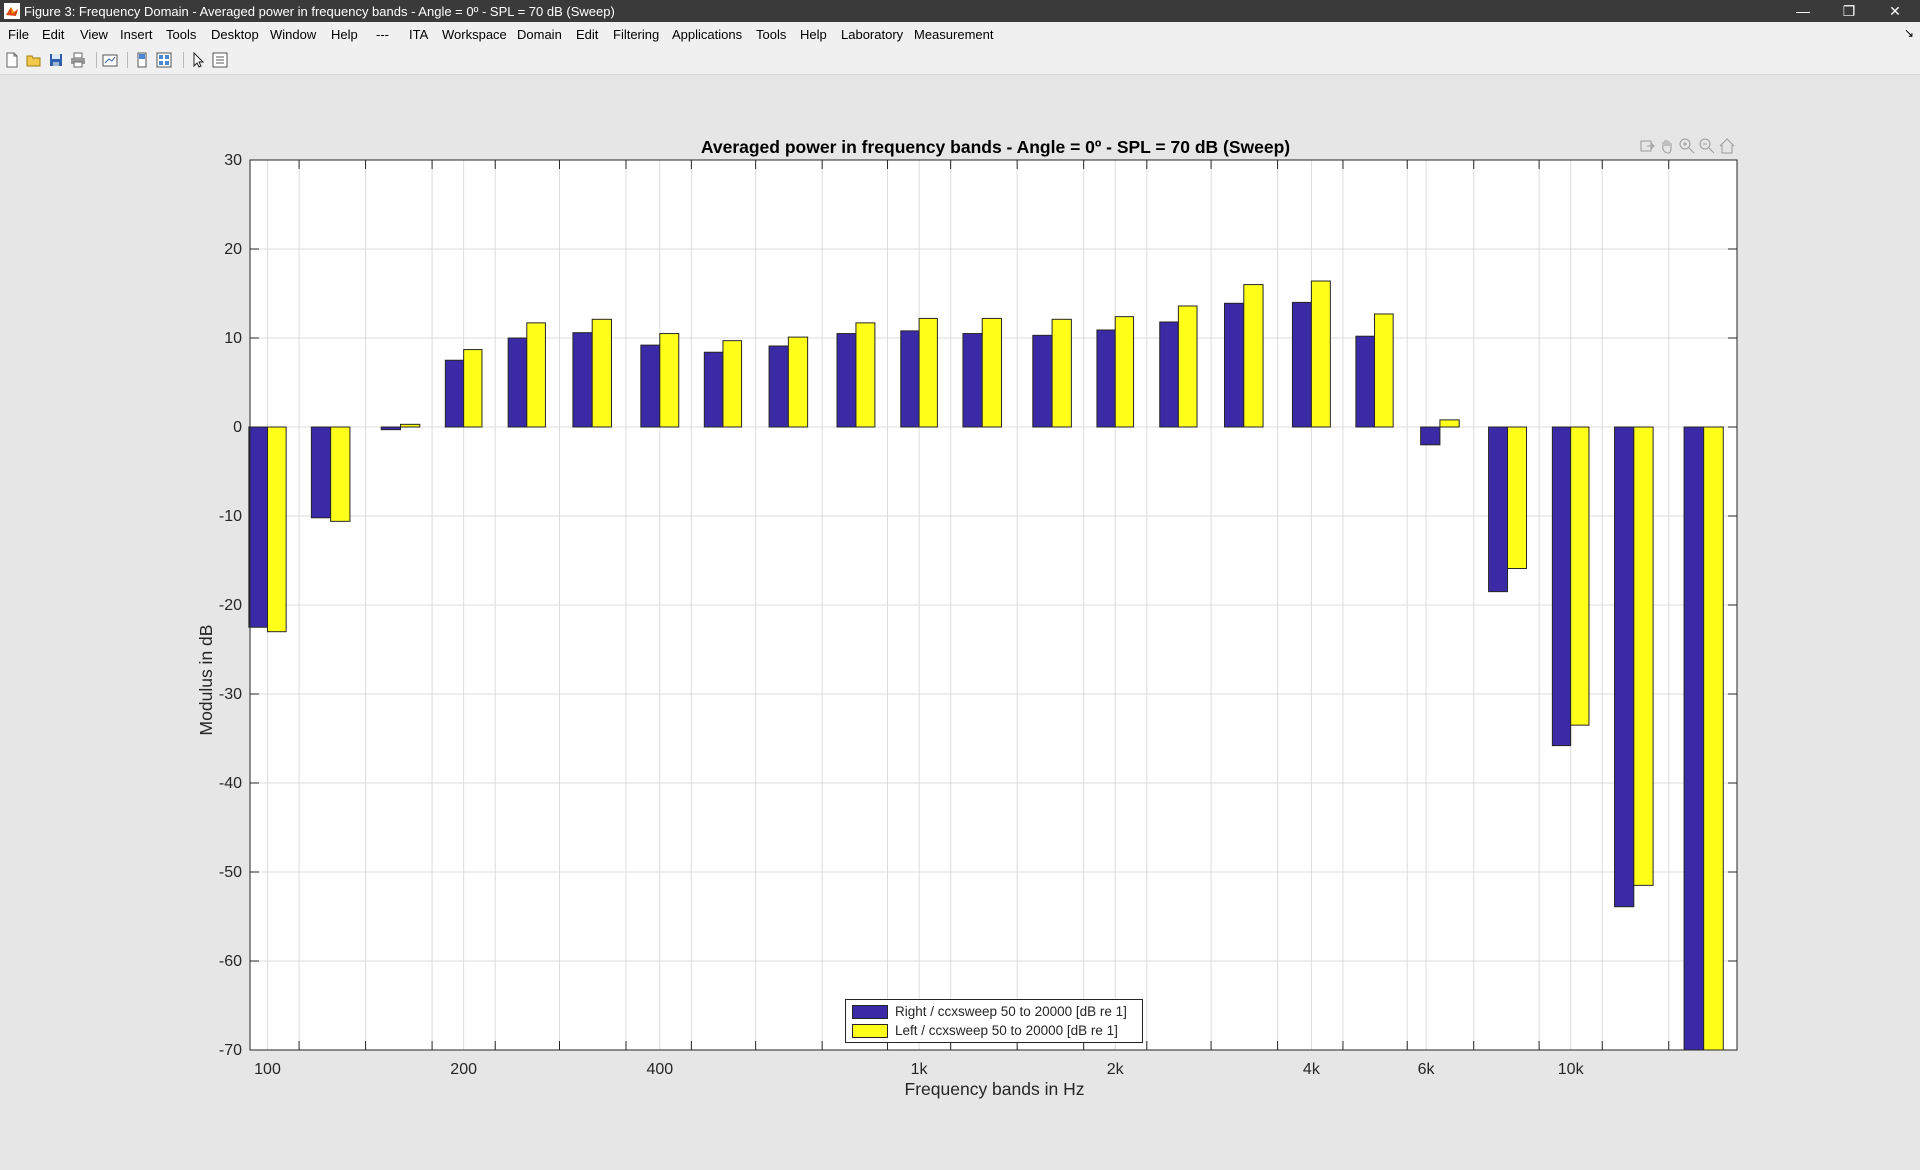 This screenshot has height=1170, width=1920. I want to click on close-icon: ✕, so click(1895, 11).